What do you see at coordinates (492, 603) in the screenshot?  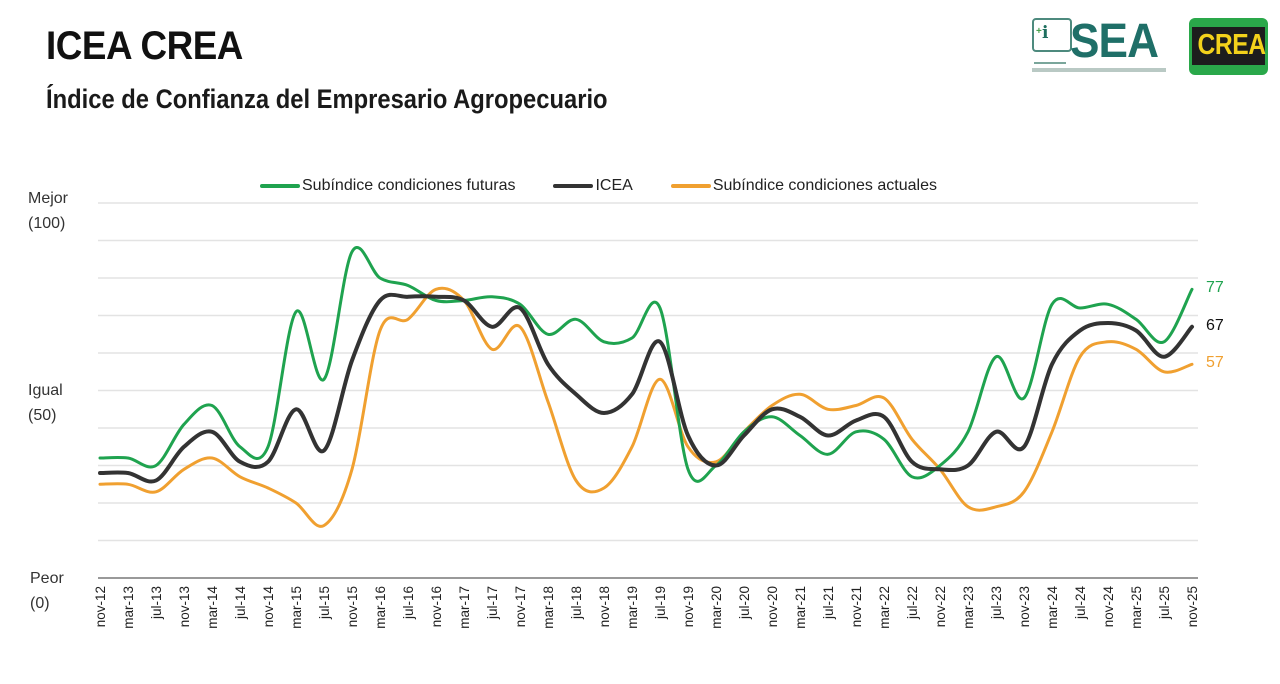 I see `x-tick-label: jul-17` at bounding box center [492, 603].